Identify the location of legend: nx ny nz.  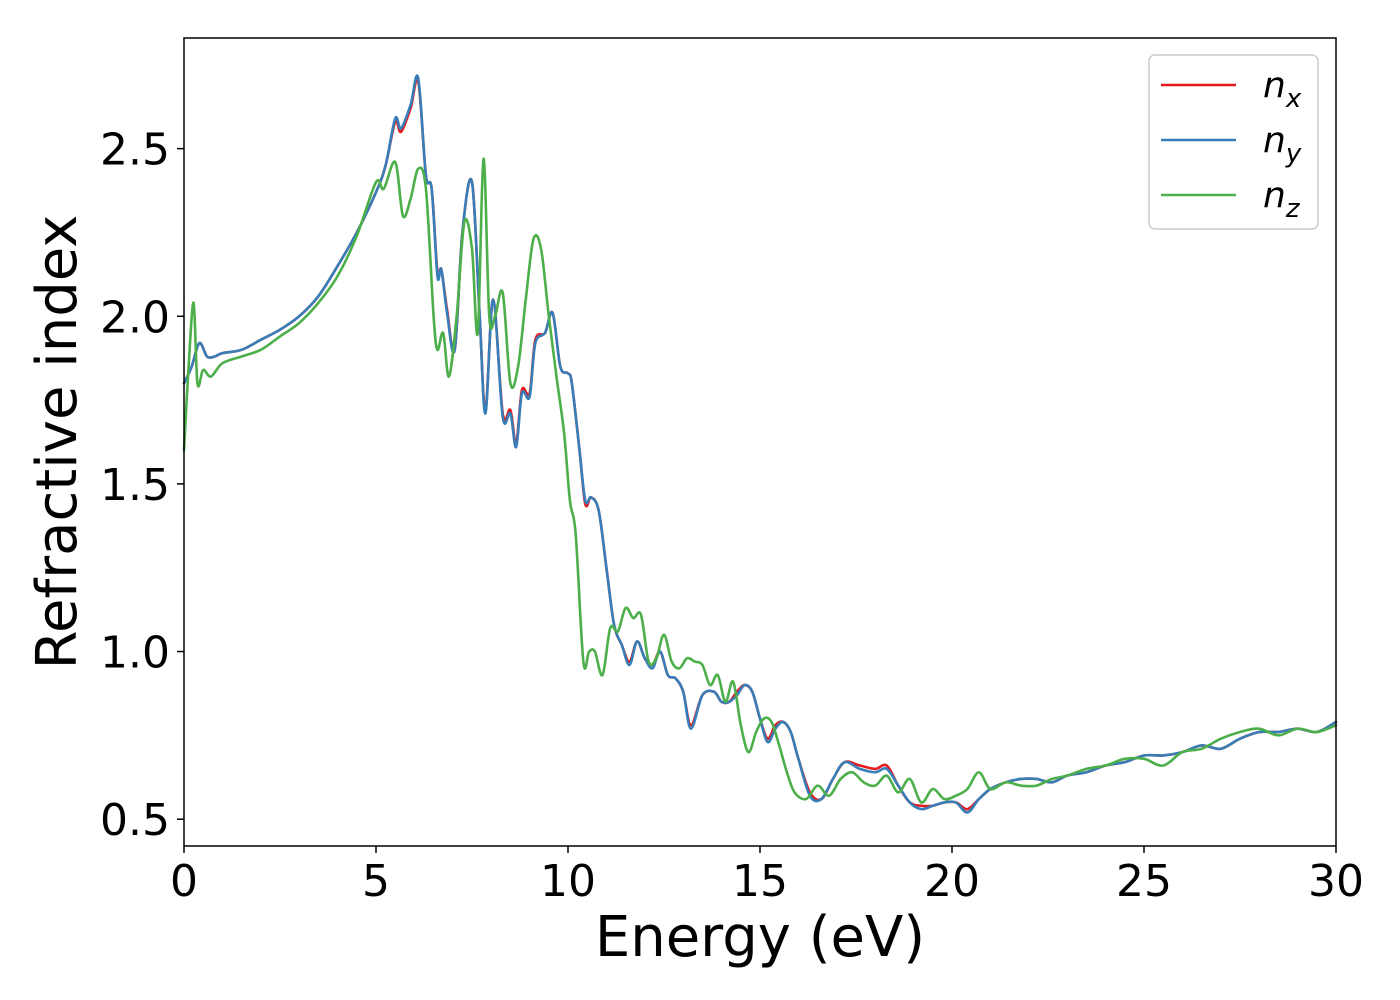
(1233, 142).